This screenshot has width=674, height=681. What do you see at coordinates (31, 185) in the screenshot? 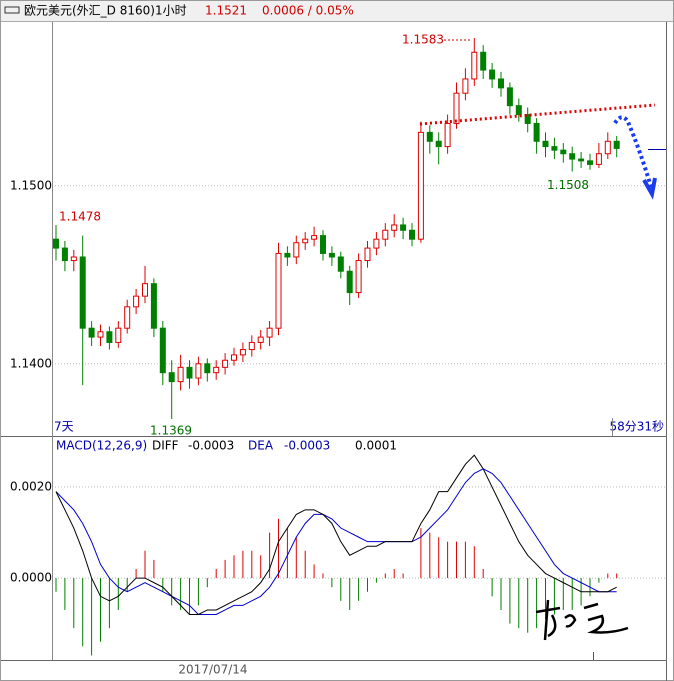
I see `y-tick-label: 1.1500` at bounding box center [31, 185].